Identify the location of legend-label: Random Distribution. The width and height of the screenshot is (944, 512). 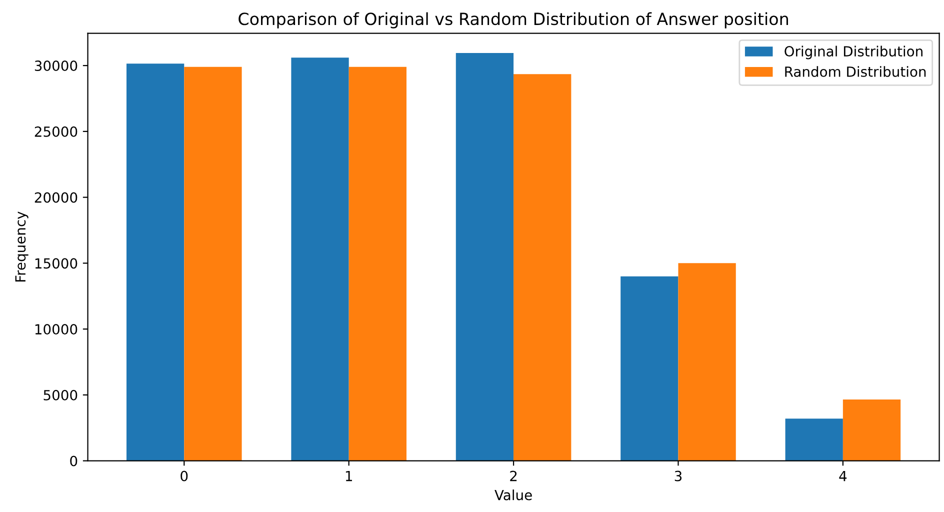
(855, 71).